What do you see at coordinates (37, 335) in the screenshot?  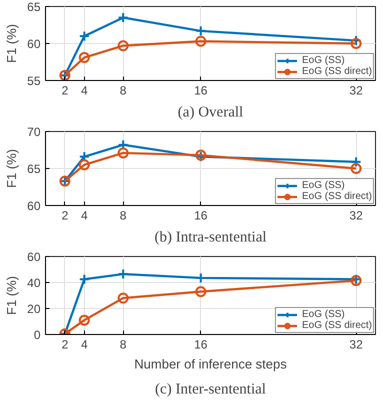 I see `y-tick-label: 0` at bounding box center [37, 335].